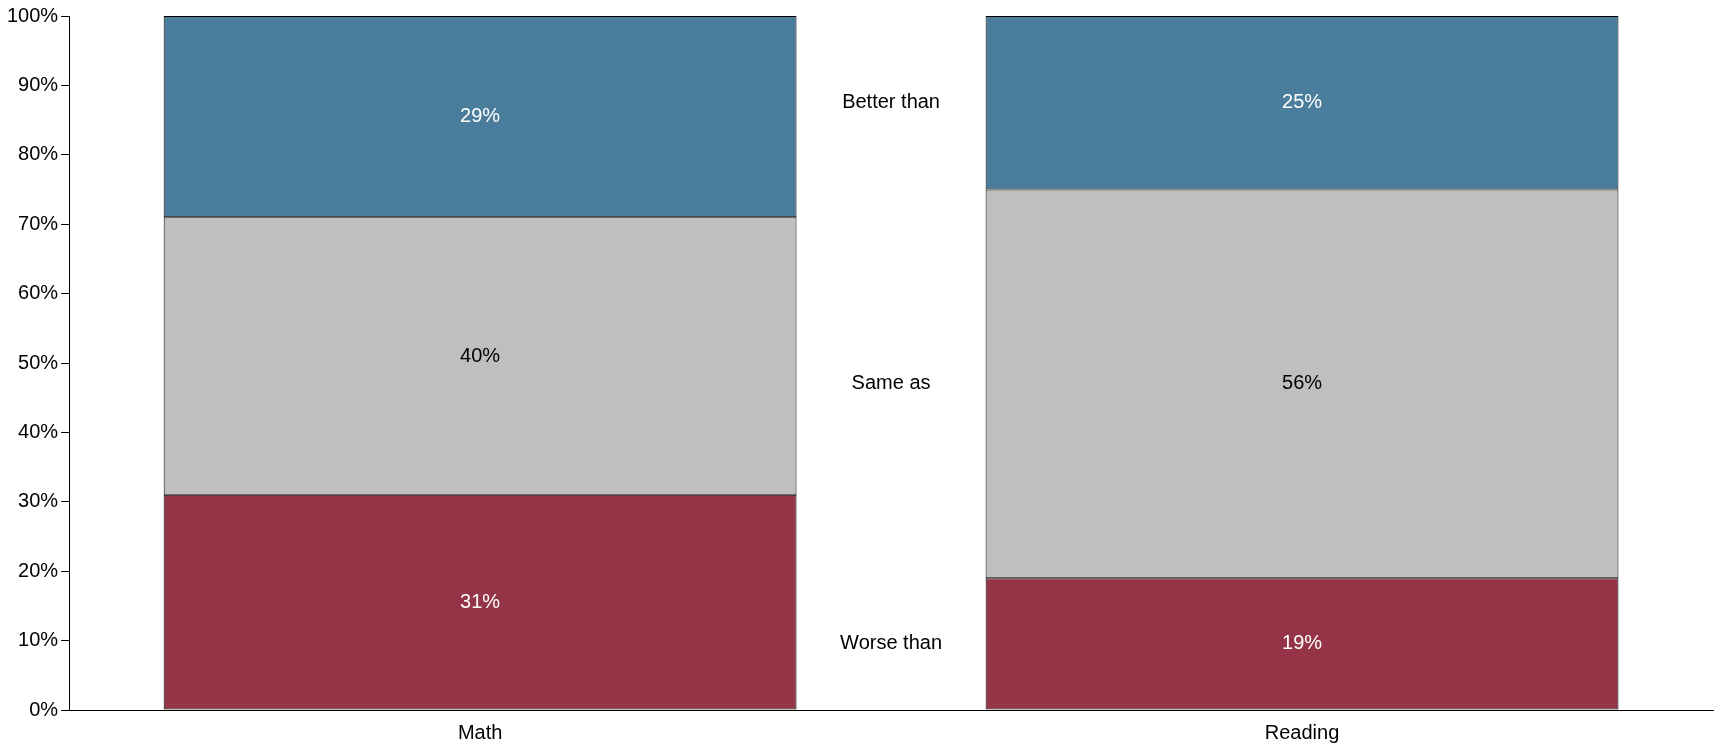 The height and width of the screenshot is (752, 1725). Describe the element at coordinates (891, 382) in the screenshot. I see `text: Same as` at that location.